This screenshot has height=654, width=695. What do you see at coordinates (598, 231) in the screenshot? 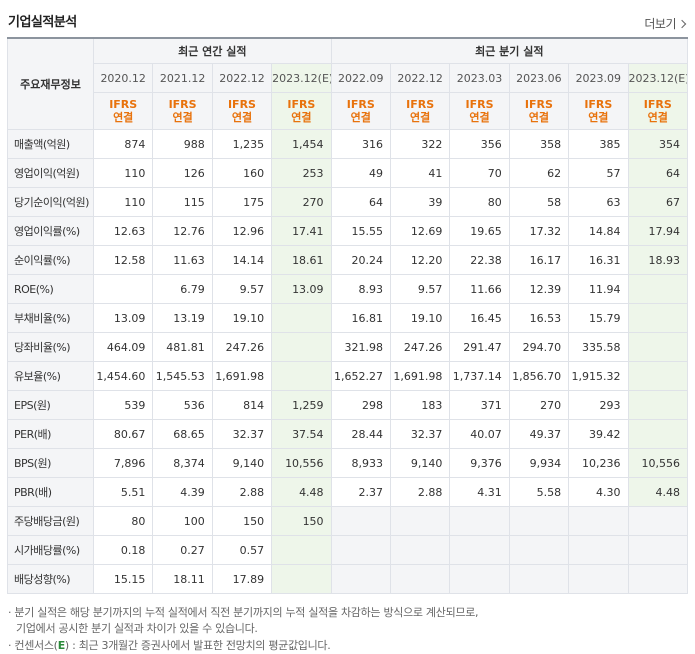
I see `table-cell: 14.84` at bounding box center [598, 231].